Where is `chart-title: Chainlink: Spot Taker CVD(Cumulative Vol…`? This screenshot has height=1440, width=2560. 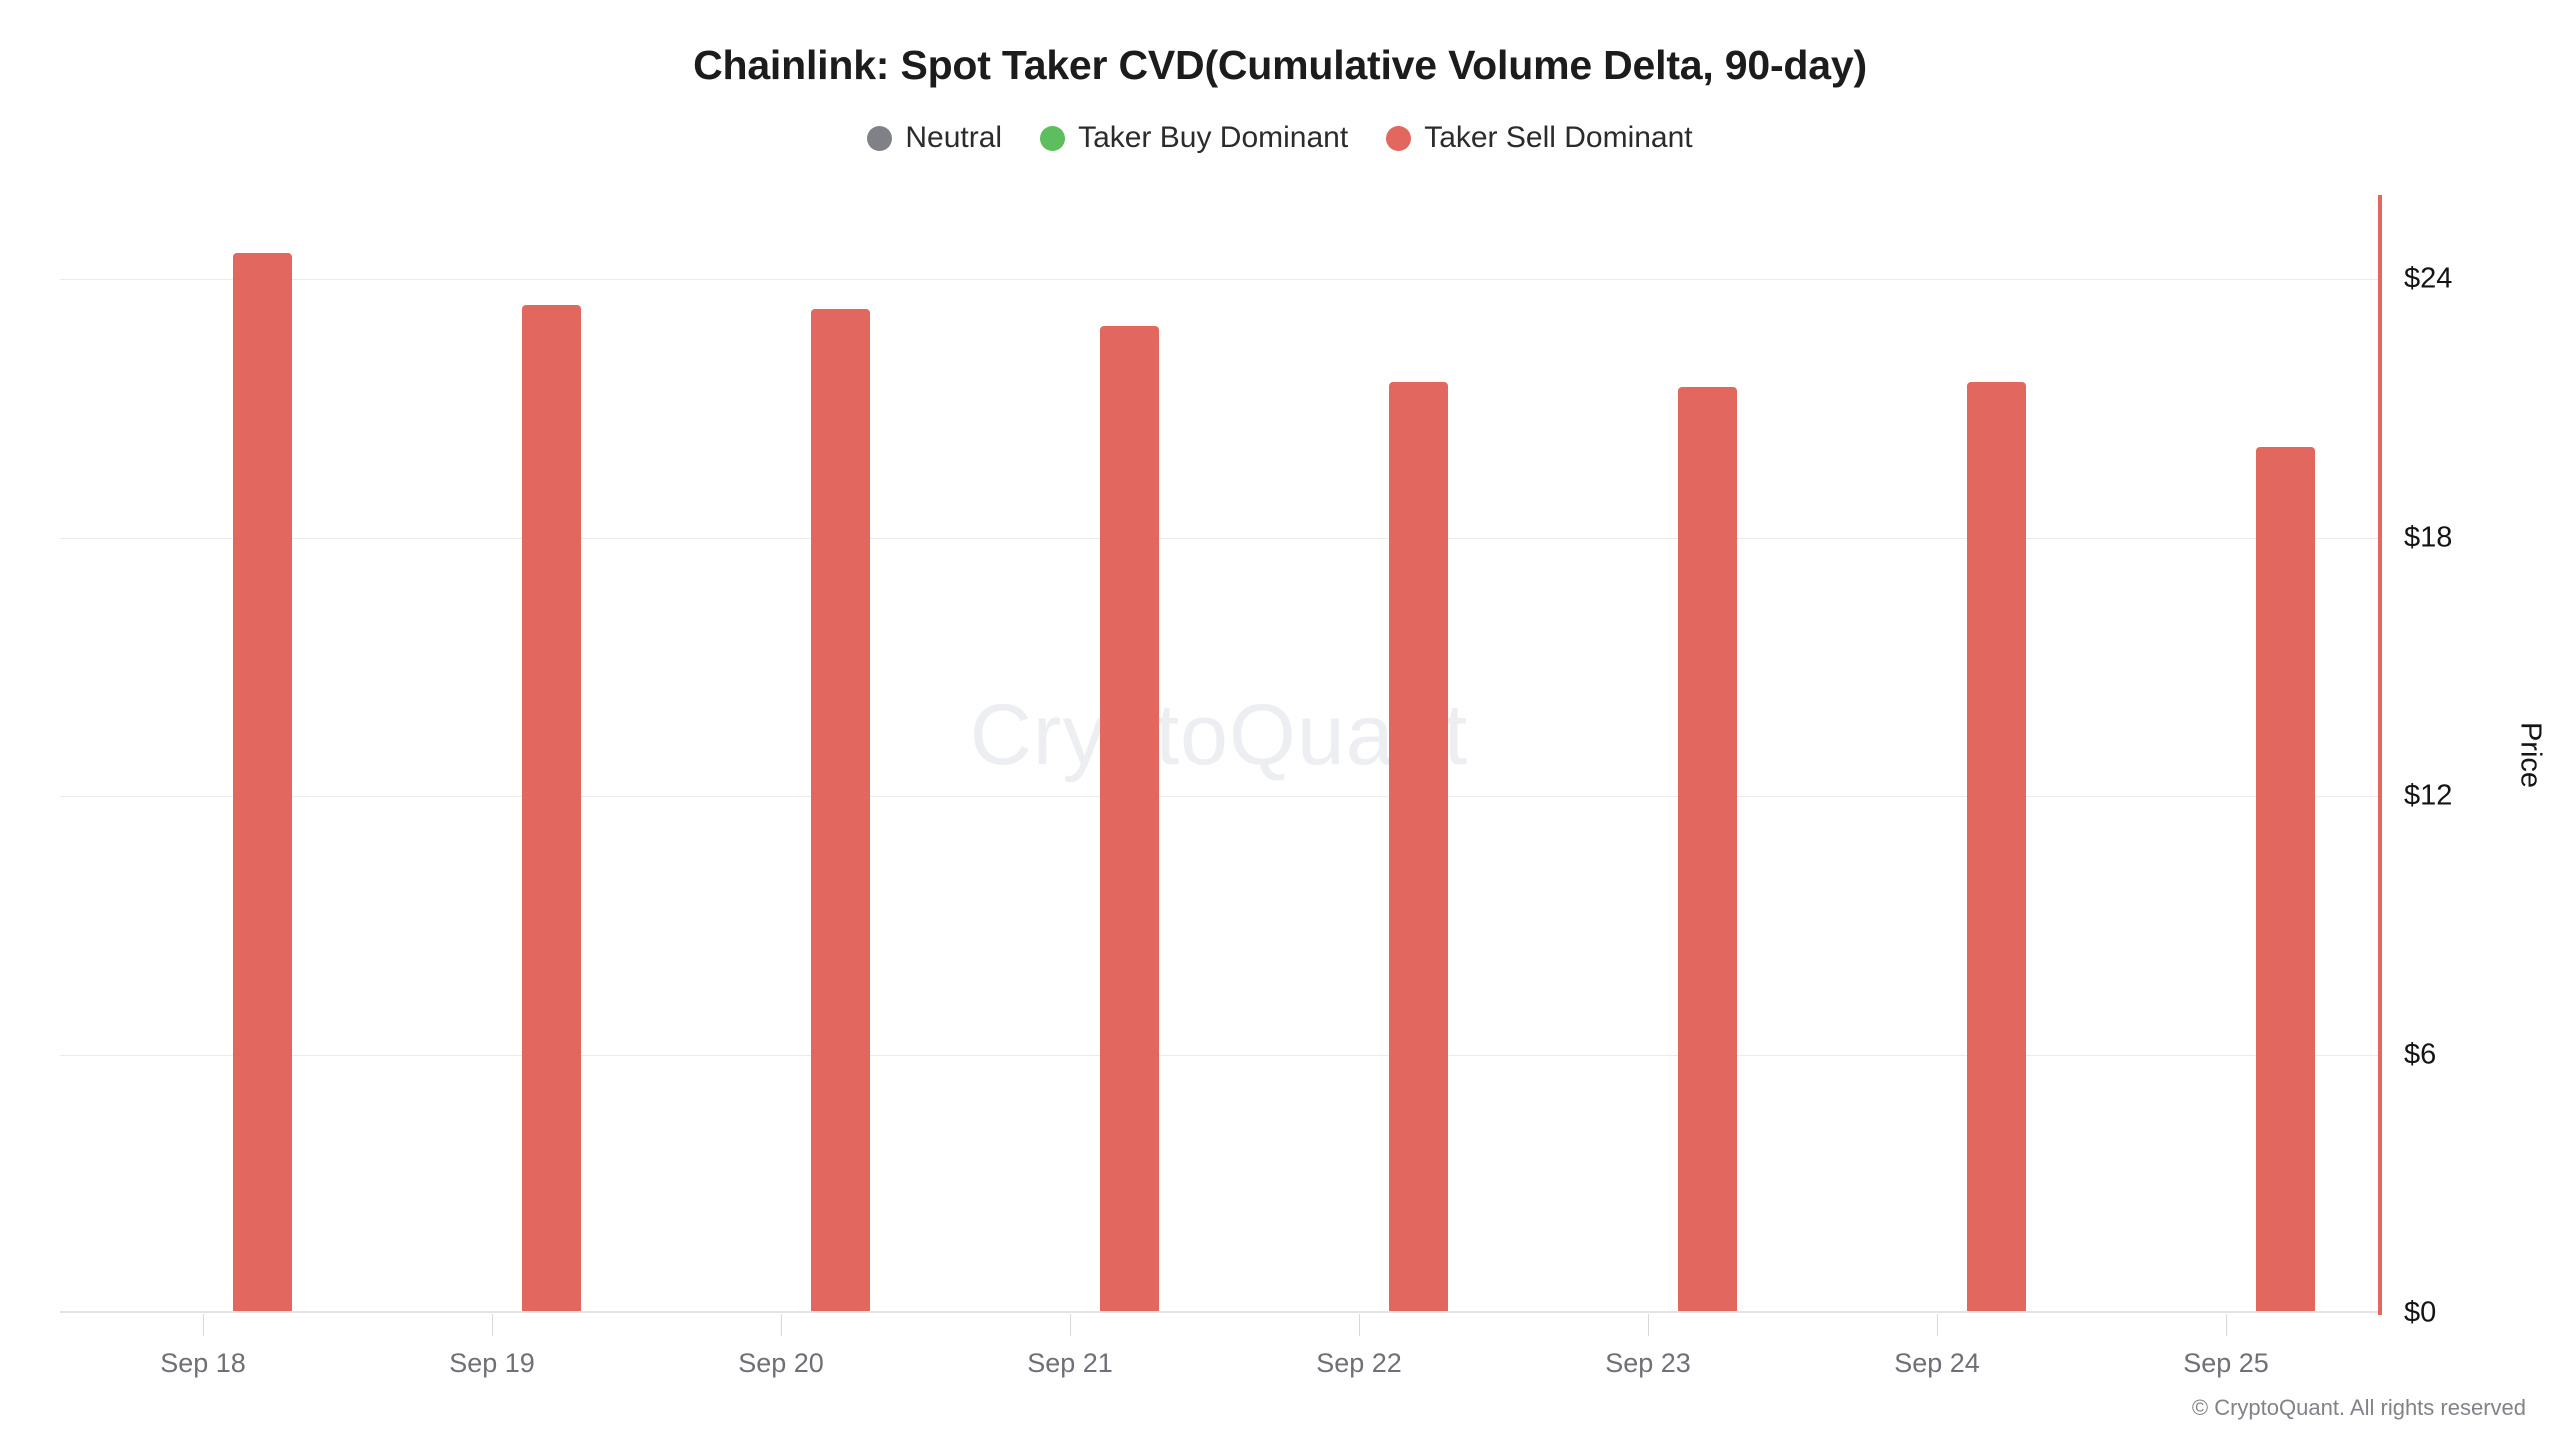
chart-title: Chainlink: Spot Taker CVD(Cumulative Vol… is located at coordinates (1280, 65).